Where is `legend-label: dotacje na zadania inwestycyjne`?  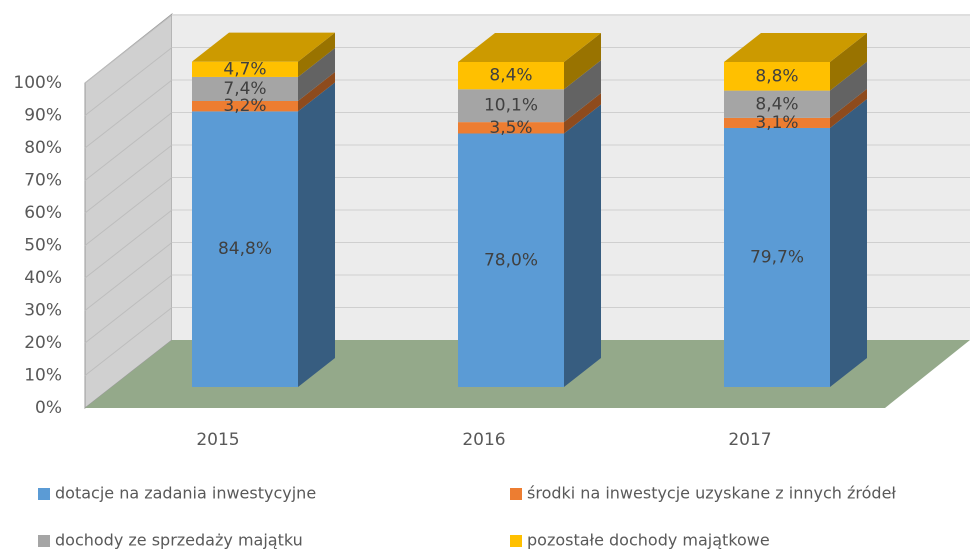 legend-label: dotacje na zadania inwestycyjne is located at coordinates (185, 493).